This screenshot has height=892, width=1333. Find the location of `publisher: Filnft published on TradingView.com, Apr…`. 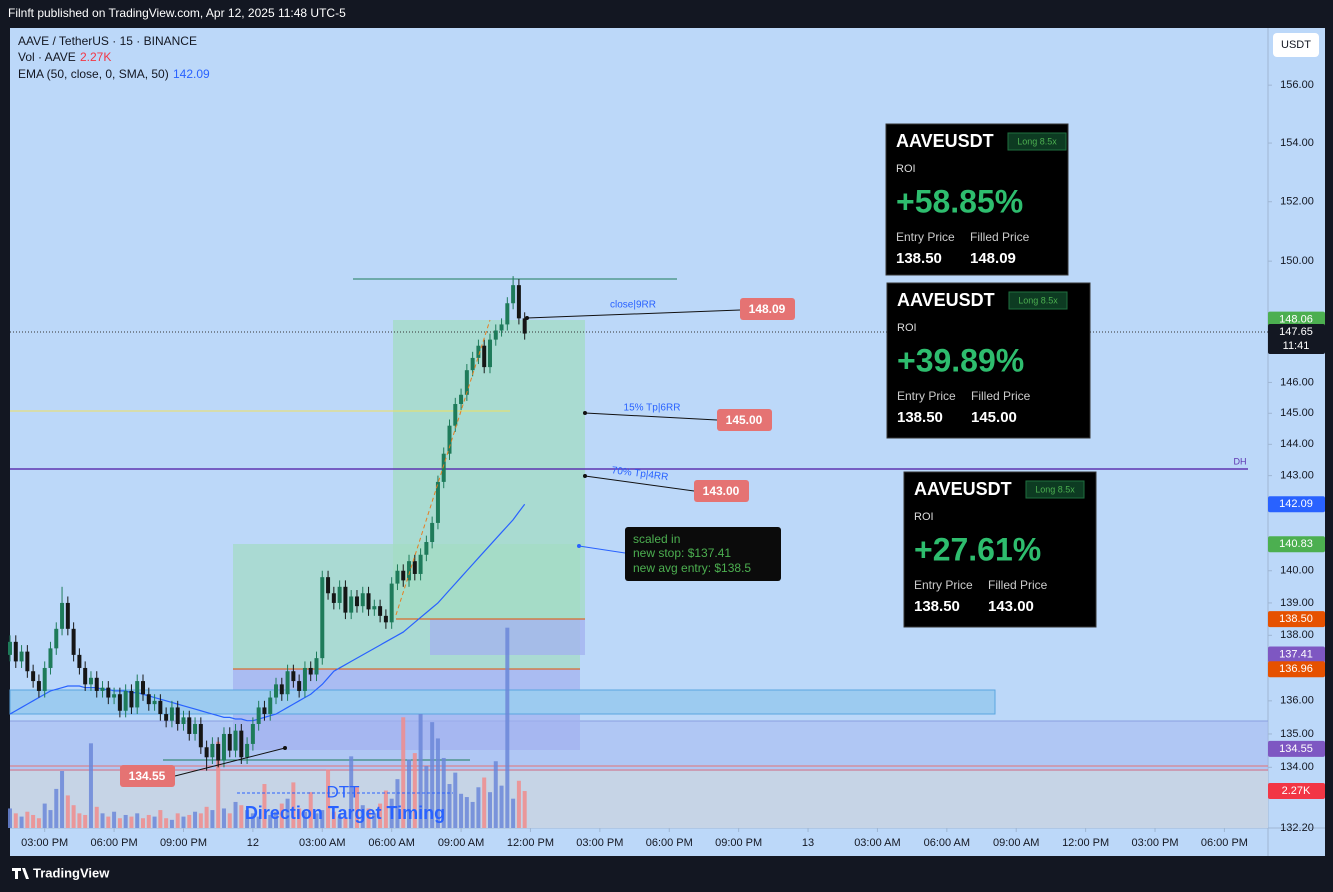

publisher: Filnft published on TradingView.com, Apr… is located at coordinates (177, 13).